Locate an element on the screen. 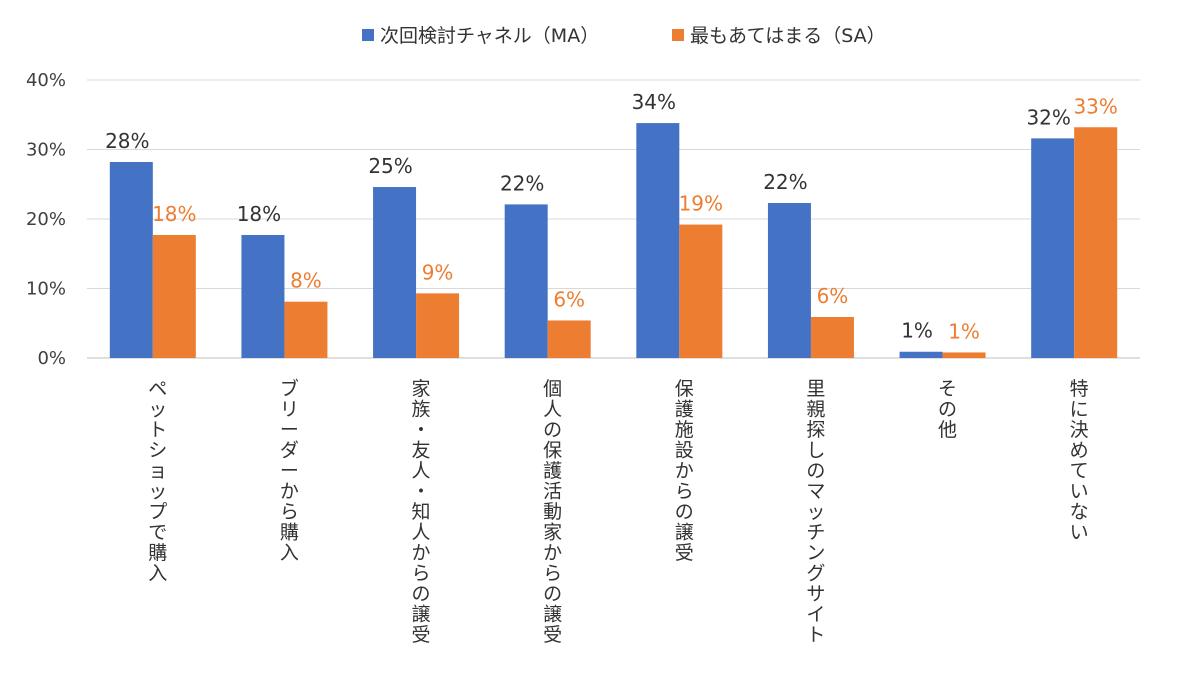 This screenshot has width=1200, height=681. y-tick-label: 10% is located at coordinates (46, 289).